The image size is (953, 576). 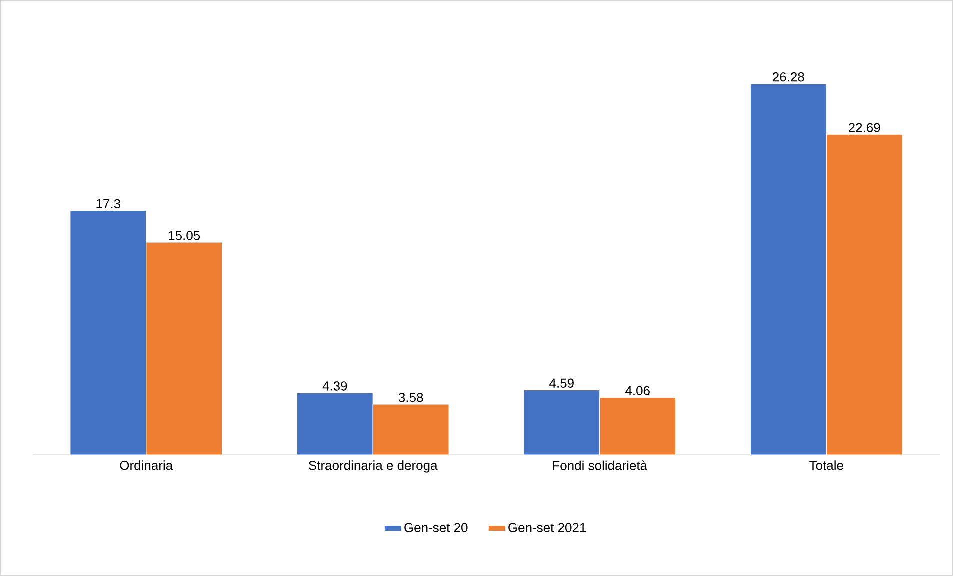 What do you see at coordinates (184, 235) in the screenshot?
I see `data-label: 15.05` at bounding box center [184, 235].